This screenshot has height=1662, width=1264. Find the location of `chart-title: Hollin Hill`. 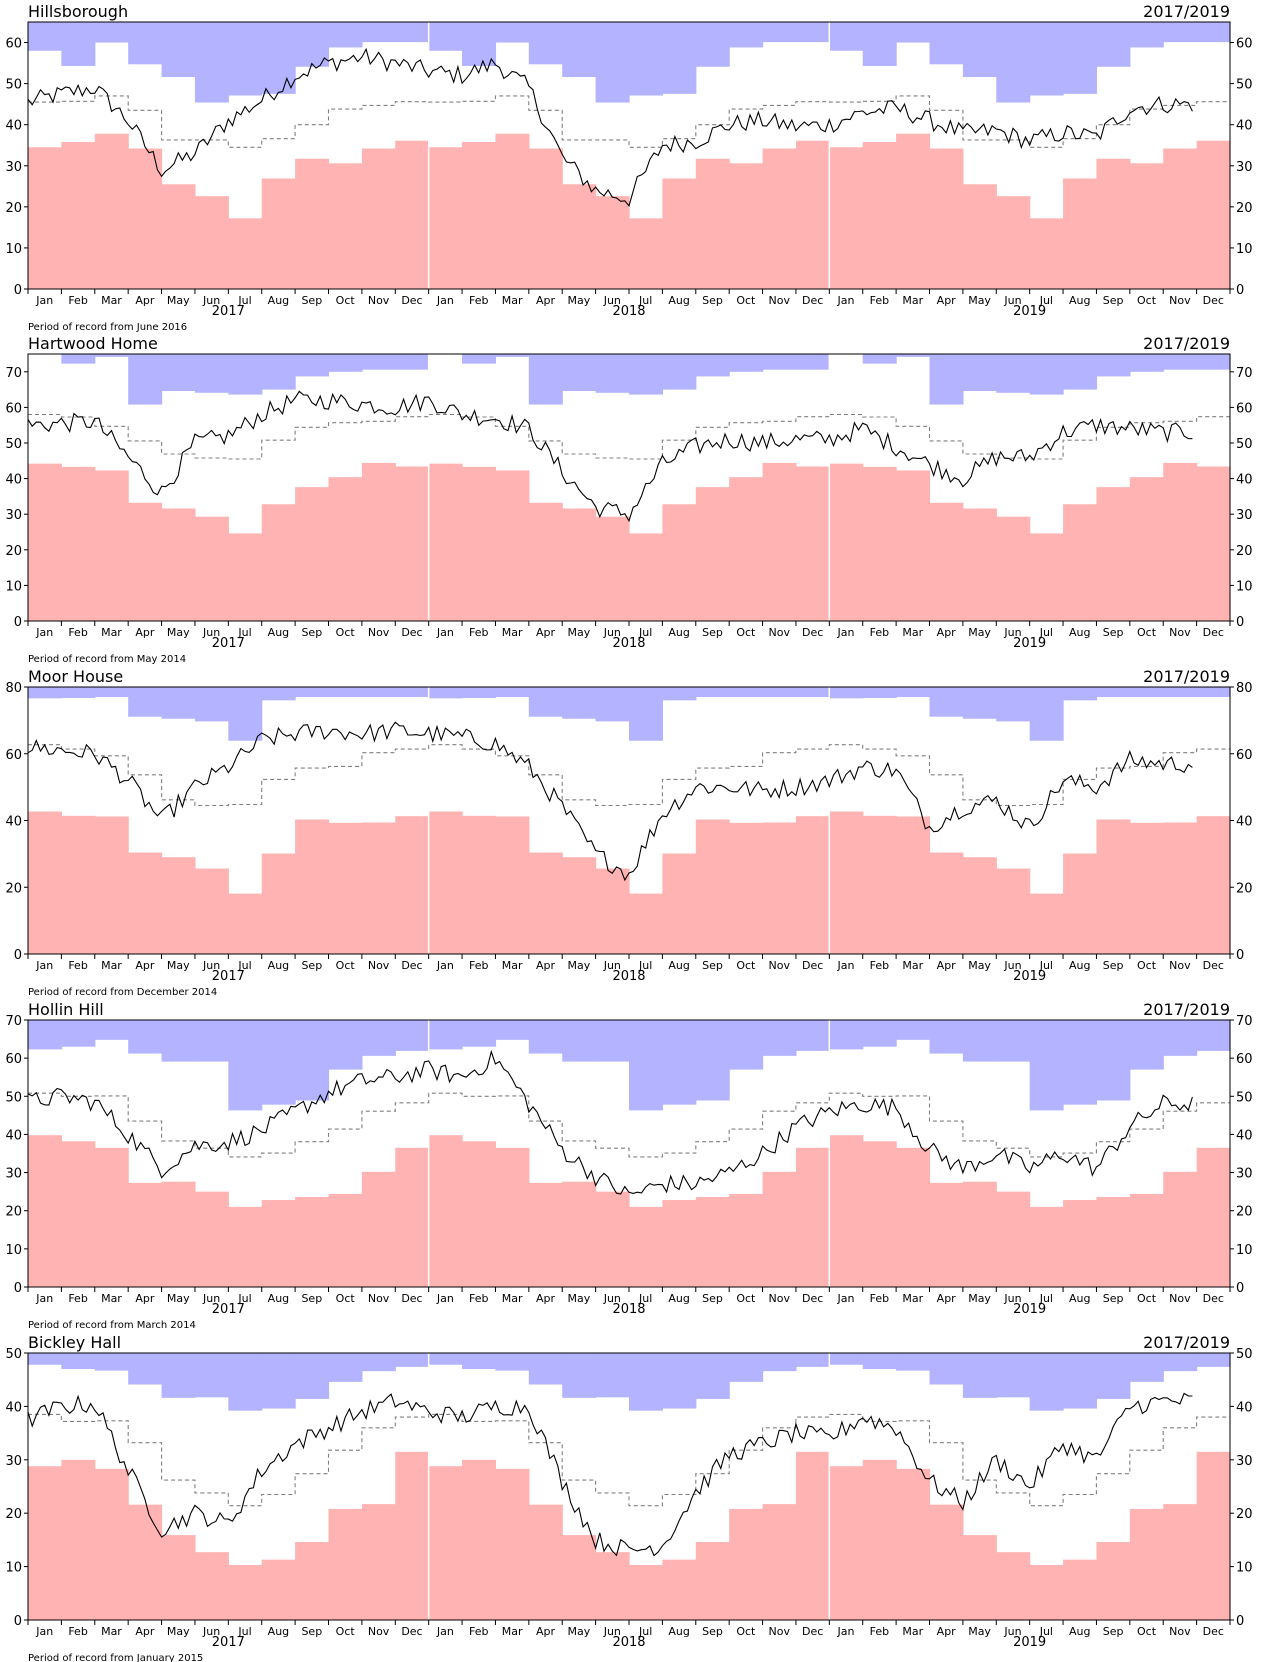

chart-title: Hollin Hill is located at coordinates (66, 1009).